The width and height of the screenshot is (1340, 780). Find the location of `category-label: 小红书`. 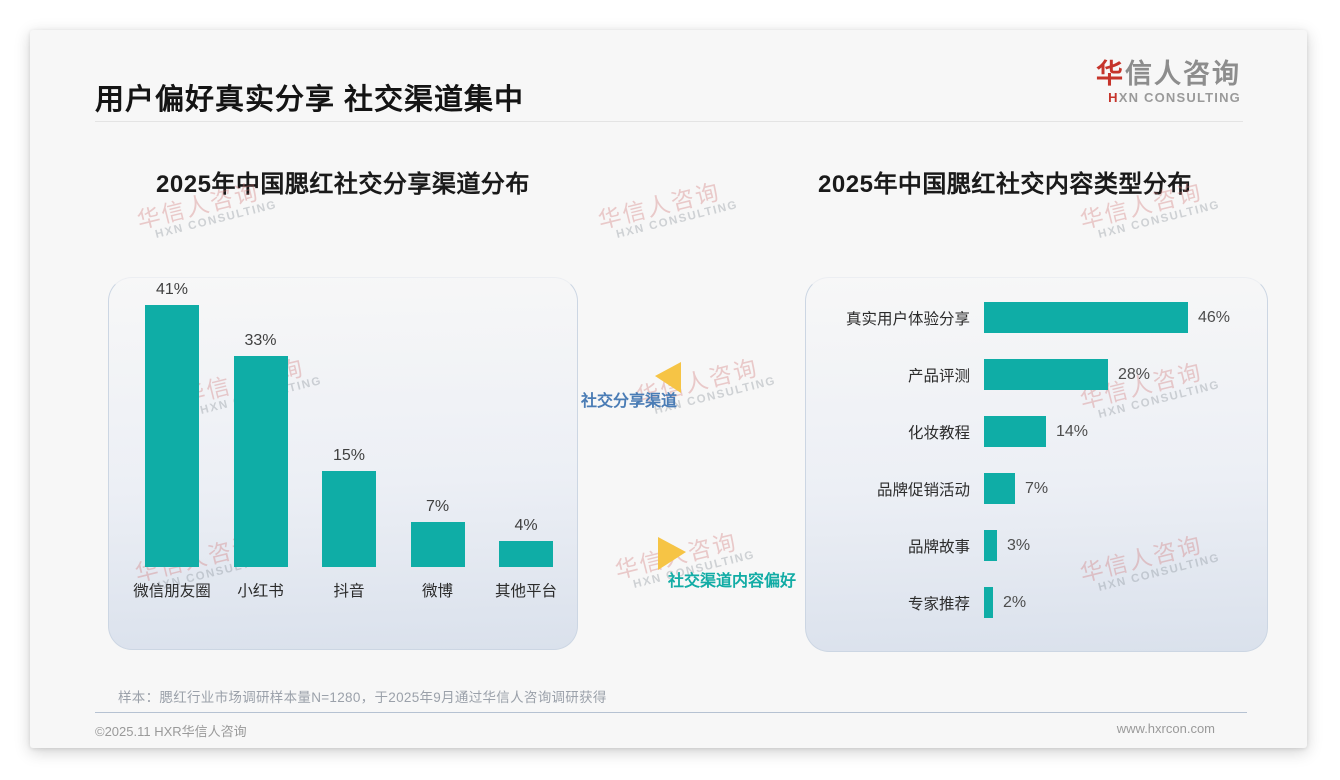

category-label: 小红书 is located at coordinates (260, 591).